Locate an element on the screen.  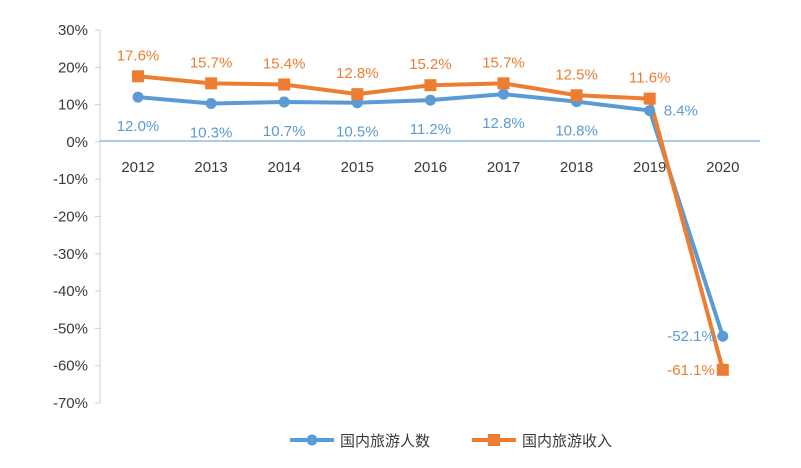
y-tick-label: 30% is located at coordinates (73, 30).